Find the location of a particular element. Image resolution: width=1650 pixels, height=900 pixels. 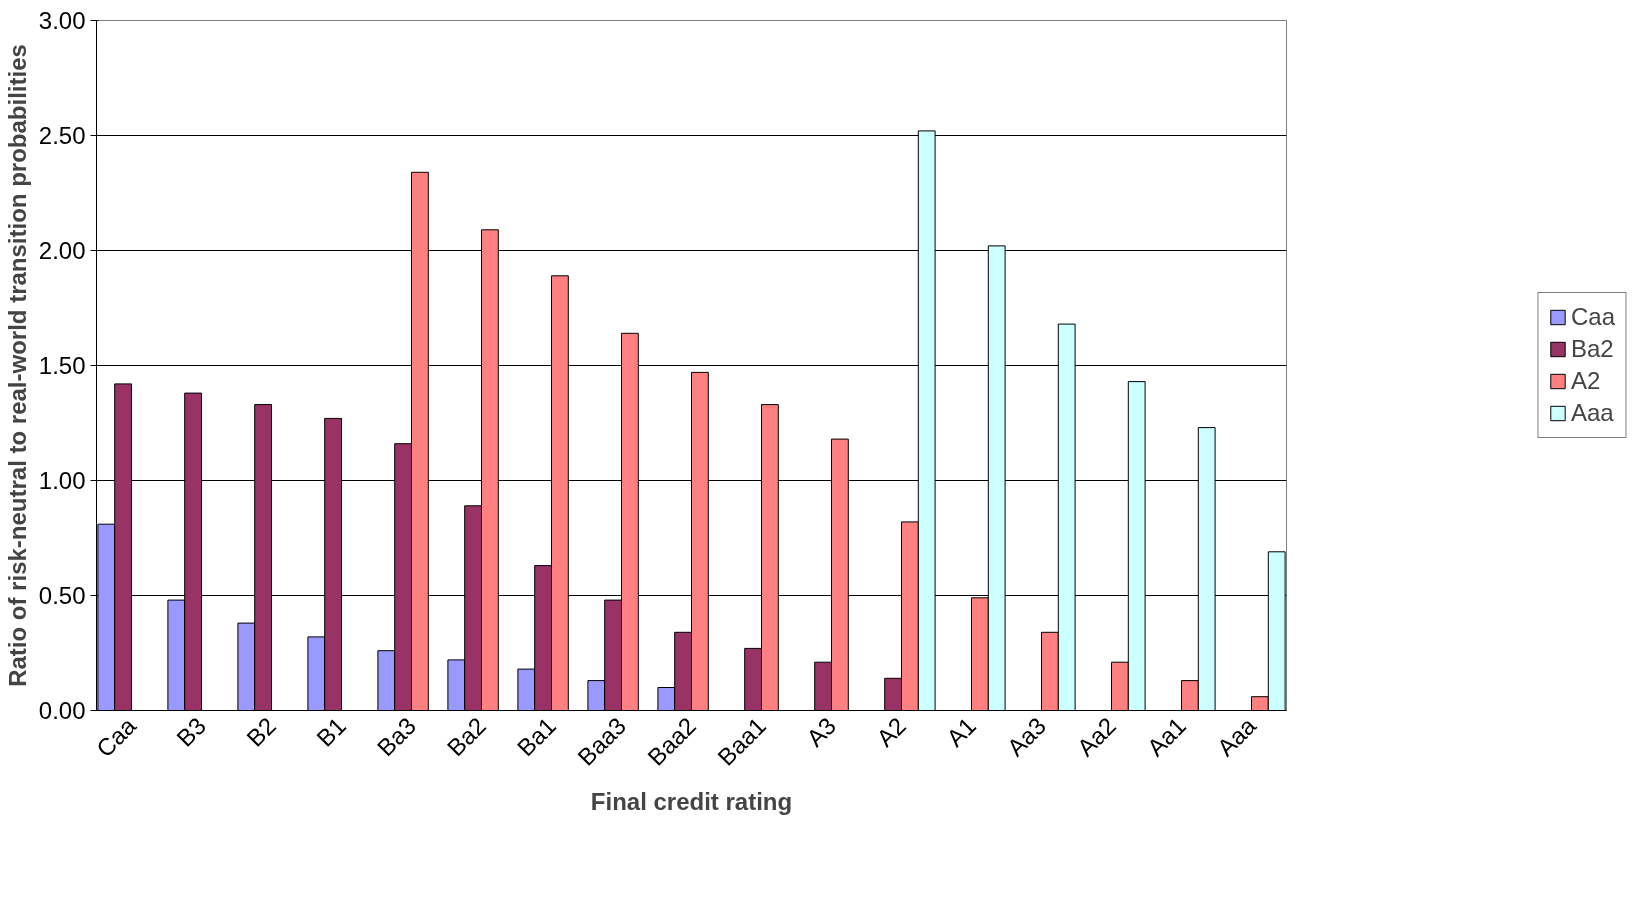

x-tick-label: B3 is located at coordinates (191, 731).